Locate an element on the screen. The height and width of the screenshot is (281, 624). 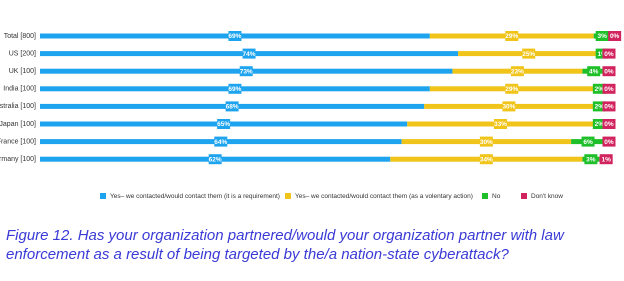
y-tick-label: Germany [100] is located at coordinates (18, 159).